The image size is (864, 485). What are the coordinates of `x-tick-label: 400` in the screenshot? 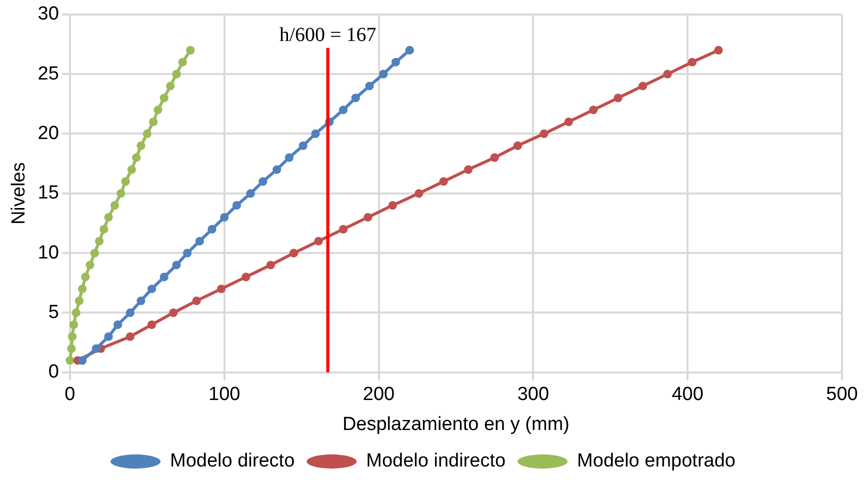 It's located at (688, 395).